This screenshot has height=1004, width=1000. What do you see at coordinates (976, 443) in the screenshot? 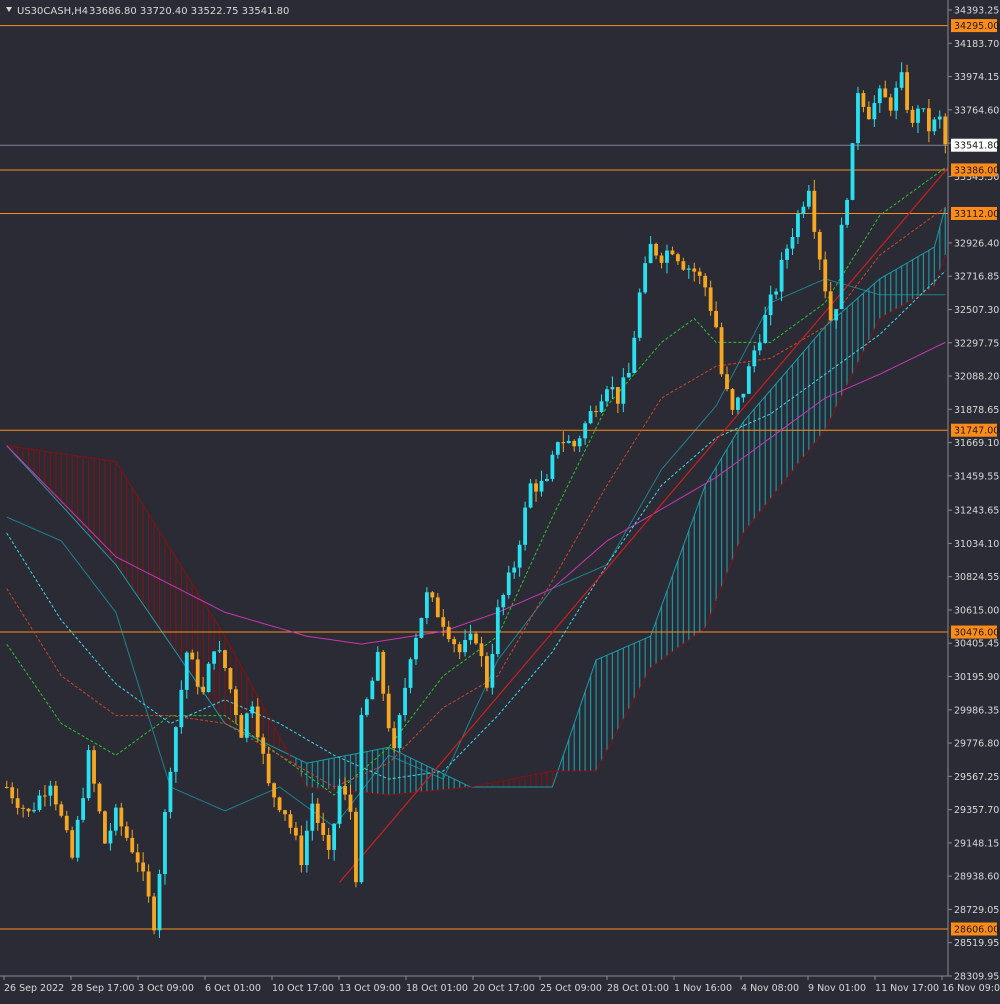
I see `y-tick-label: 31669.10` at bounding box center [976, 443].